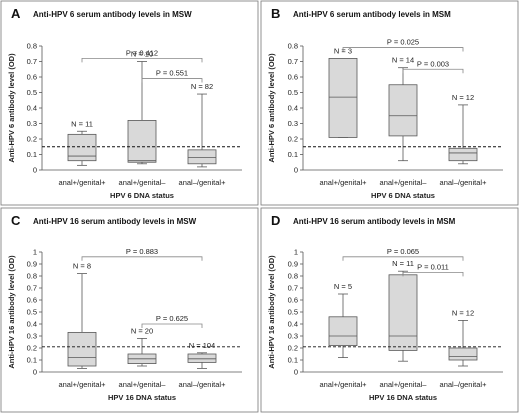 This screenshot has height=414, width=520. Describe the element at coordinates (142, 346) in the screenshot. I see `box-plot-2: N = 20` at that location.